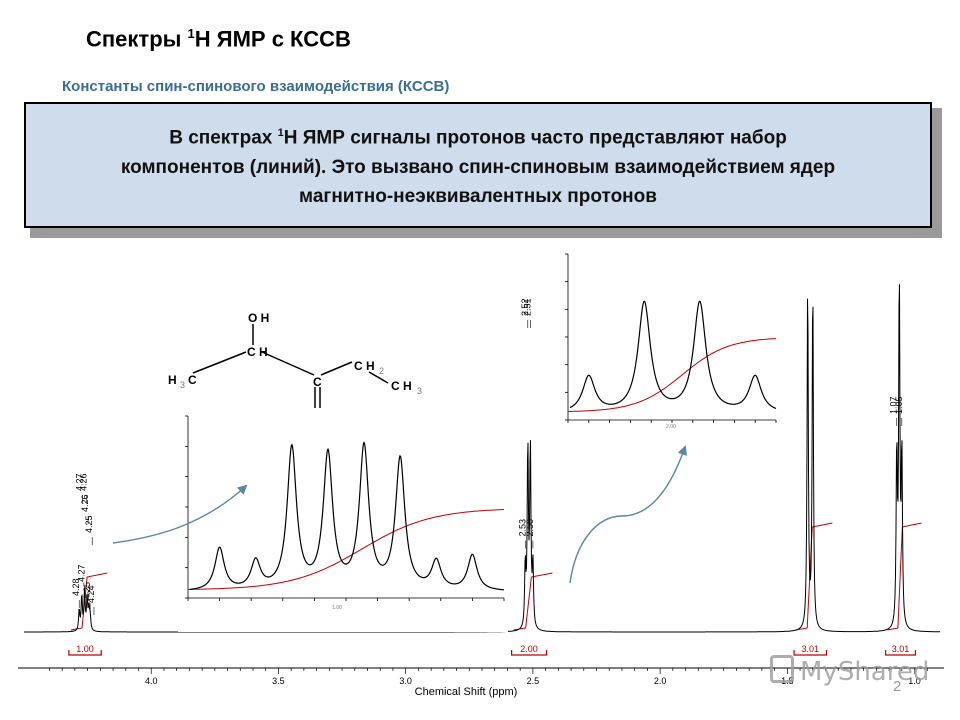 The width and height of the screenshot is (960, 720). Describe the element at coordinates (401, 386) in the screenshot. I see `atom-ch3-right: C H` at that location.